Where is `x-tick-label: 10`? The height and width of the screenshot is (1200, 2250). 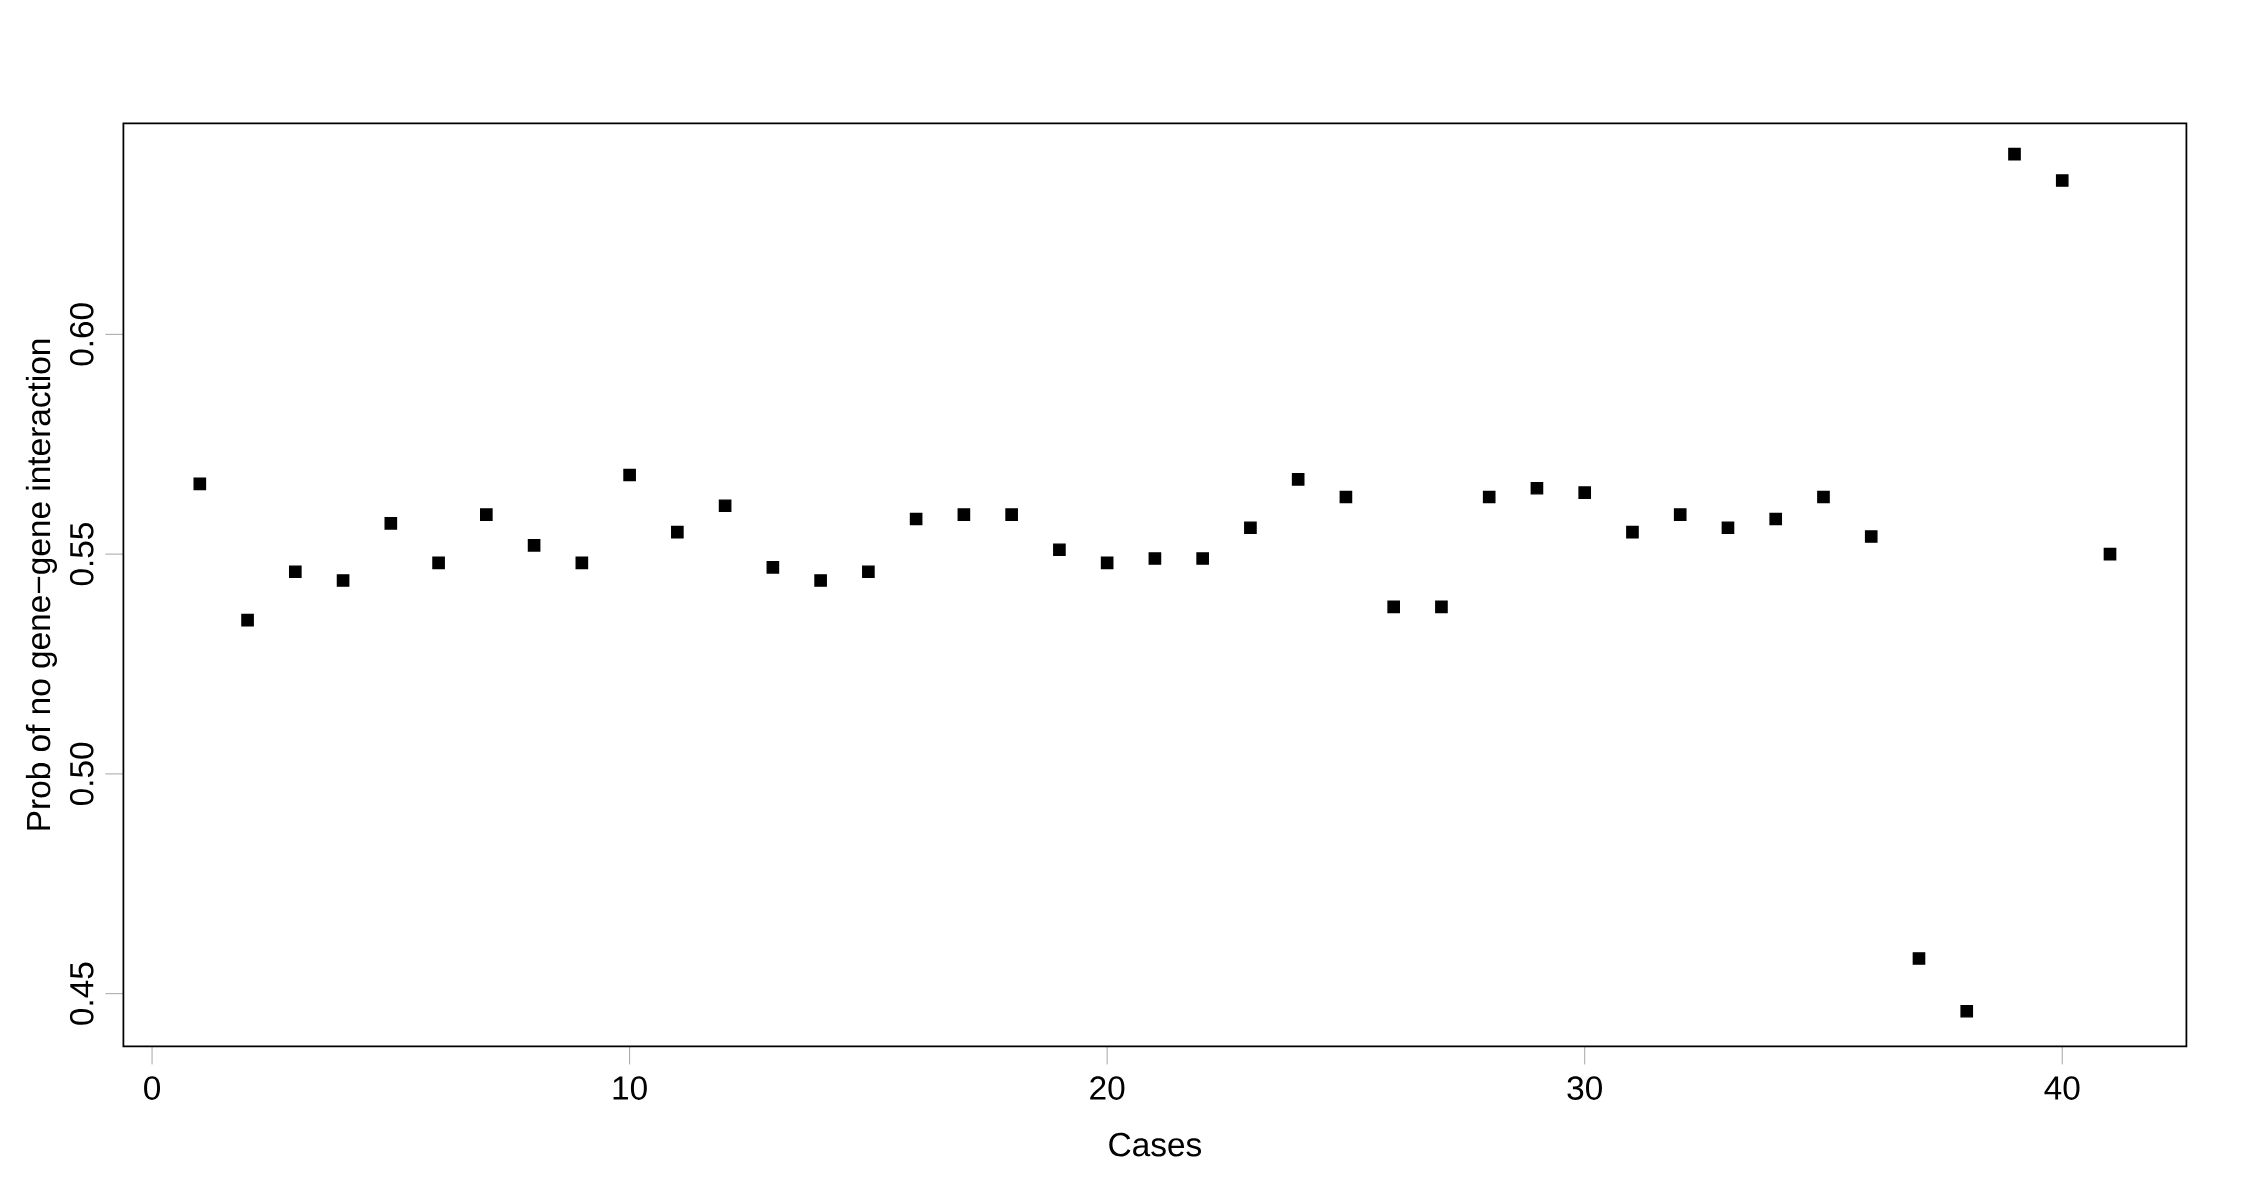
x-tick-label: 10 is located at coordinates (630, 1088).